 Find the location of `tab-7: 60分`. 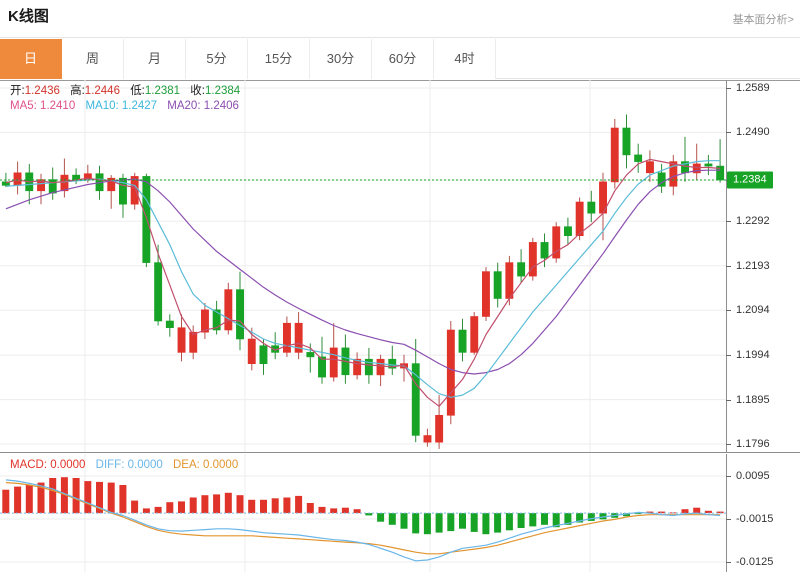

tab-7: 60分 is located at coordinates (403, 59).